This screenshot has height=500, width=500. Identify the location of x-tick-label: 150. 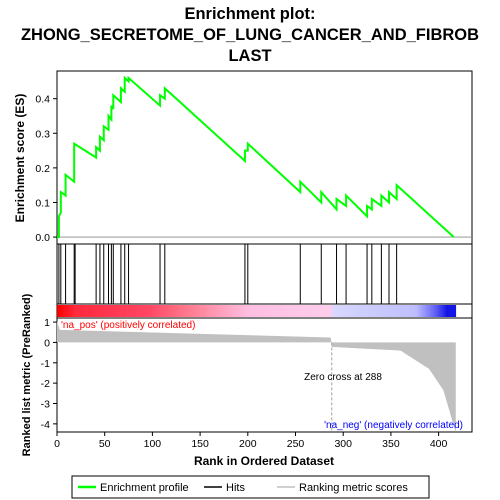
(200, 444).